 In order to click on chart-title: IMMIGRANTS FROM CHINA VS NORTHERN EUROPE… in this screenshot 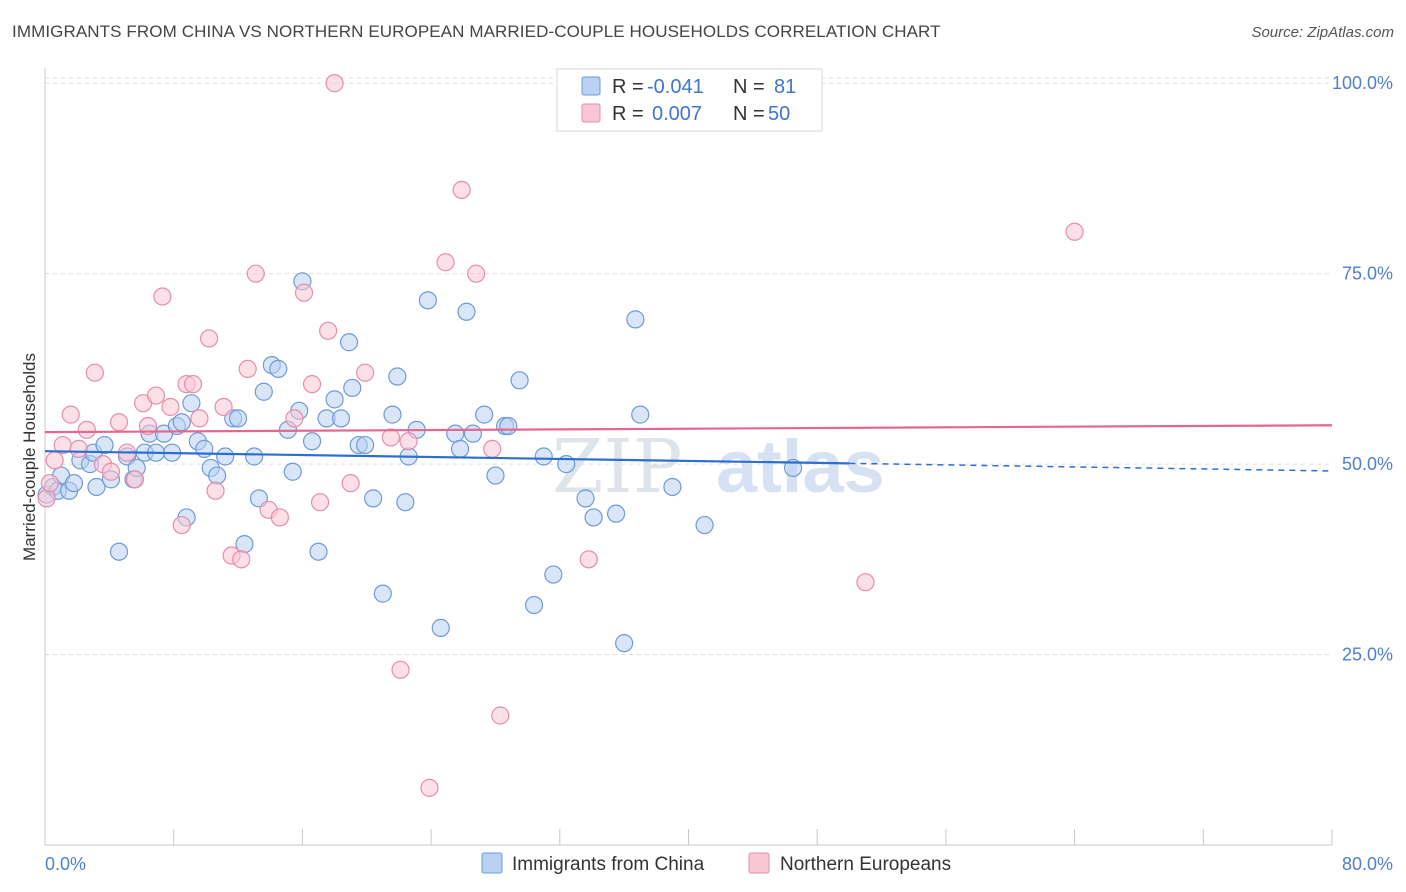, I will do `click(476, 31)`.